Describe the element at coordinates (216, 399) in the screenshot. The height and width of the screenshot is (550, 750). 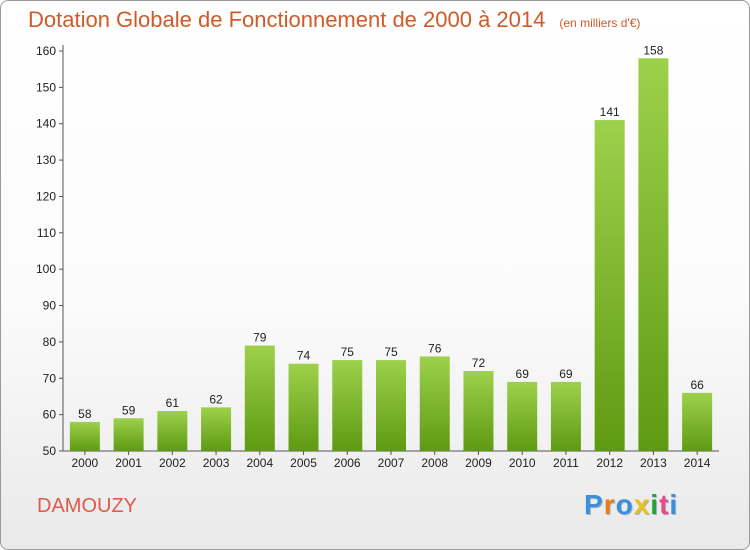
I see `bar-value-label: 62` at that location.